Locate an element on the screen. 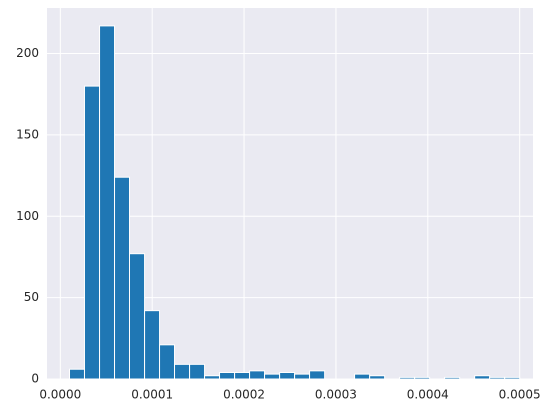 The width and height of the screenshot is (554, 413). x-tick-label: 0.0001 is located at coordinates (152, 395).